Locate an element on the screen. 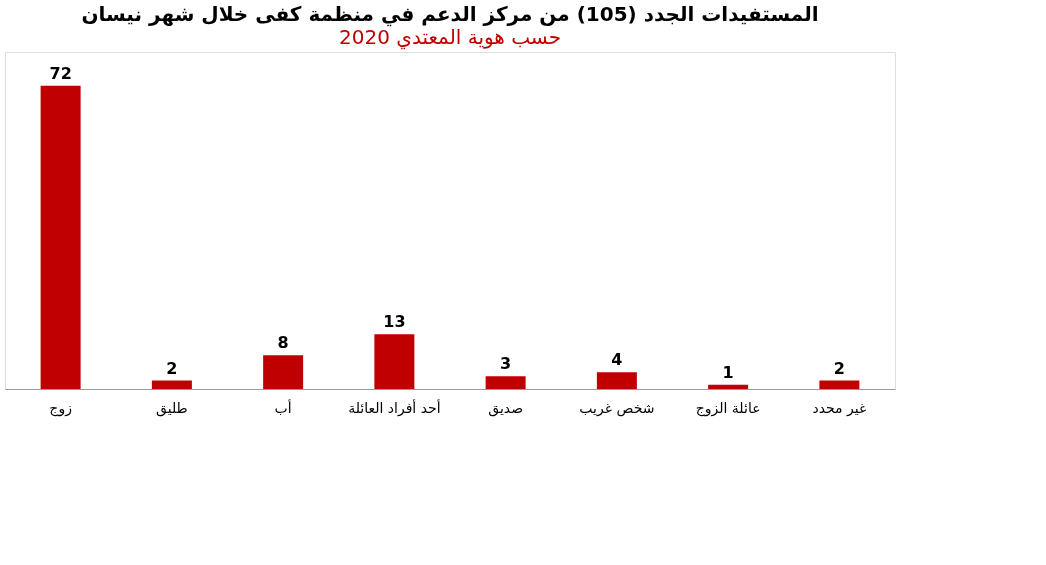 The image size is (1046, 565). data-label: 3 is located at coordinates (506, 364).